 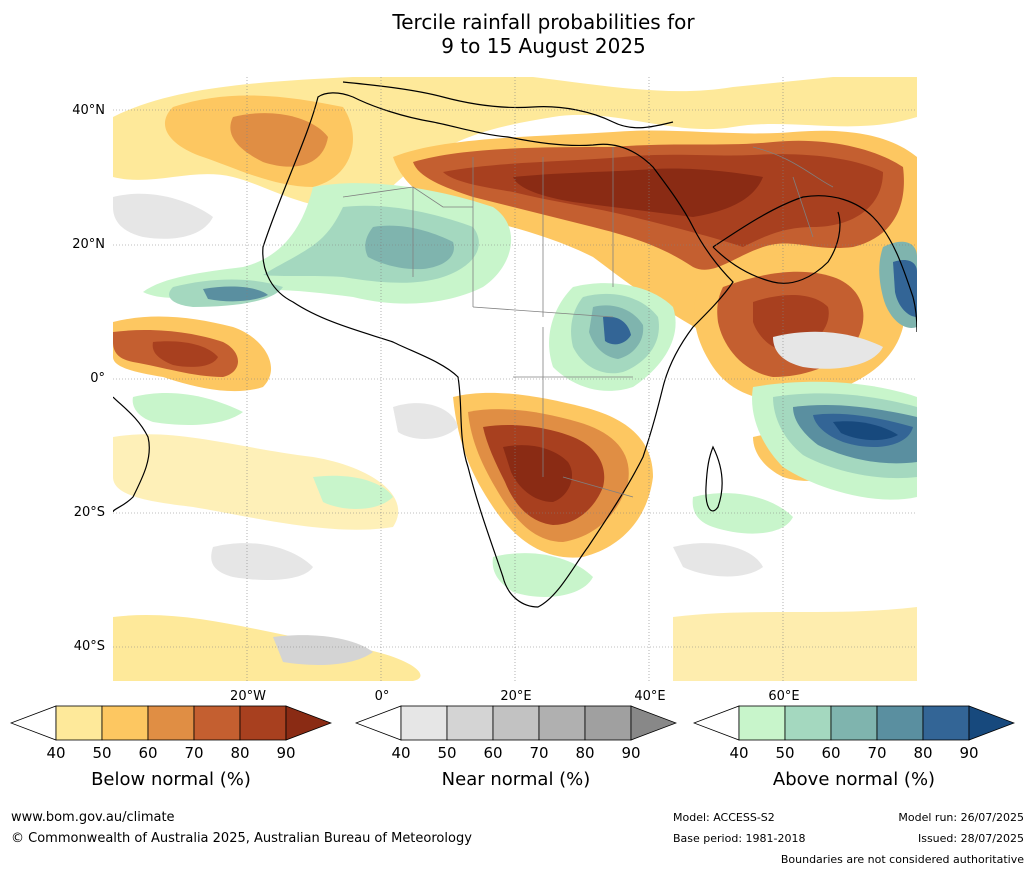 I want to click on base-period-text: Base period: 1981-2018, so click(x=739, y=838).